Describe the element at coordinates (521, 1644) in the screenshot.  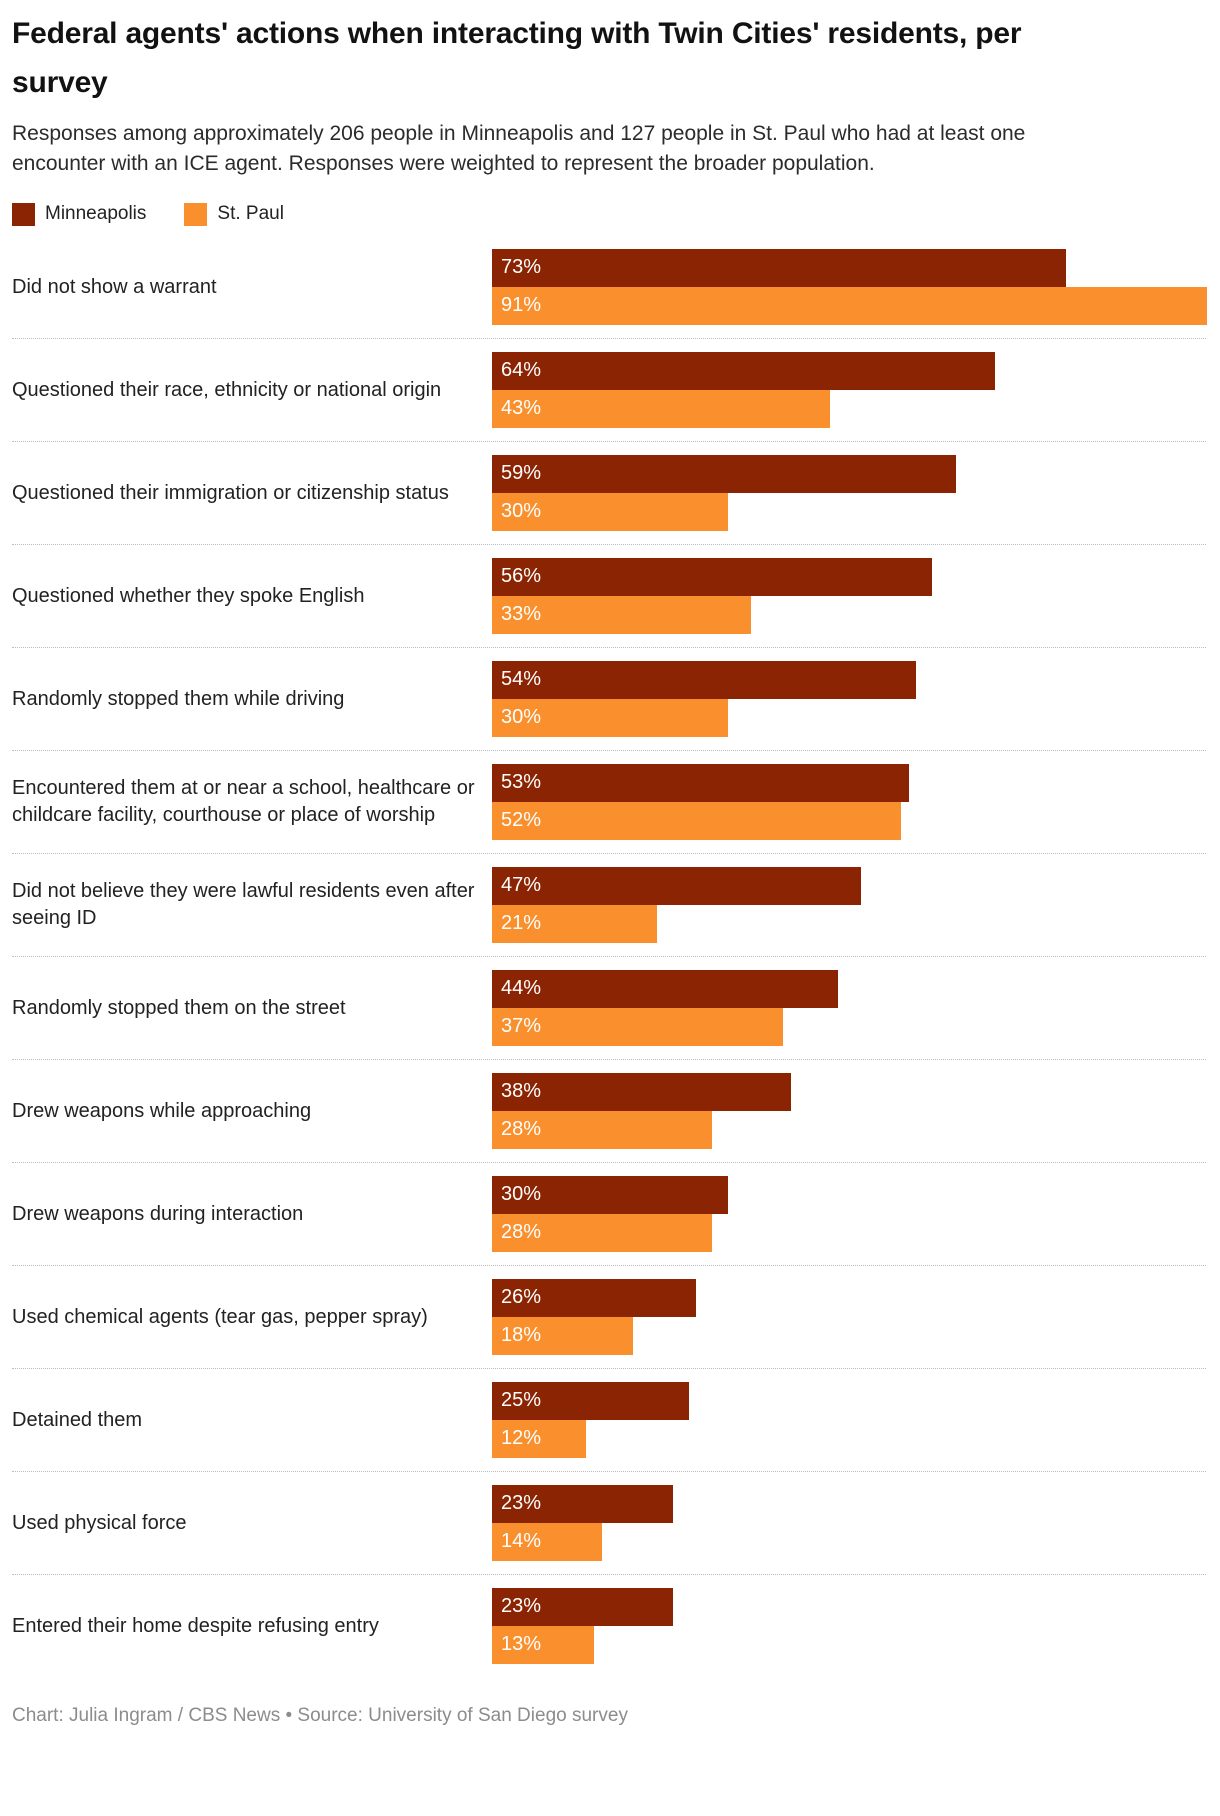
I see `bar-value-label: 13%` at that location.